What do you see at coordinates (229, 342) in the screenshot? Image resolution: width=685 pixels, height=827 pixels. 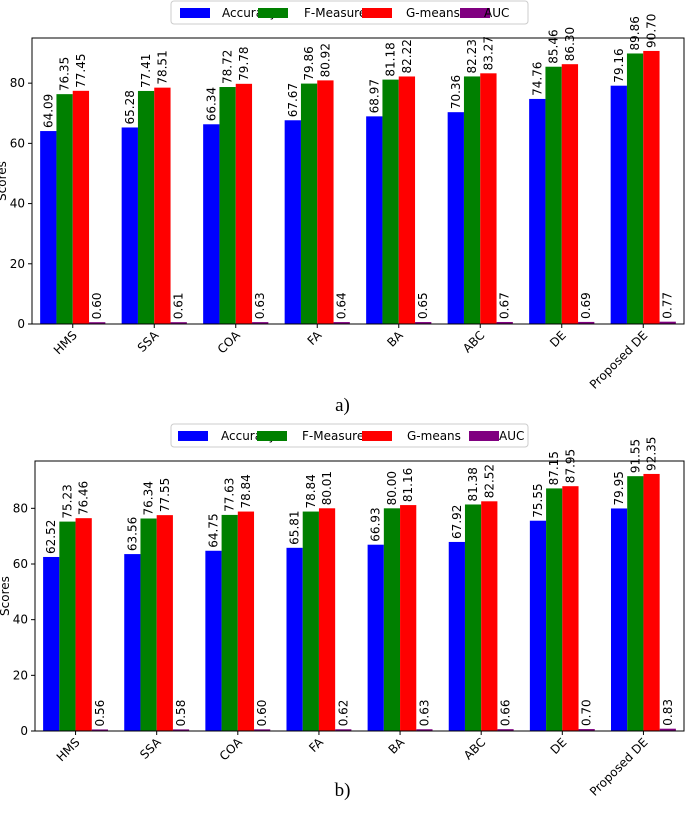 I see `x-tick-label: COA` at bounding box center [229, 342].